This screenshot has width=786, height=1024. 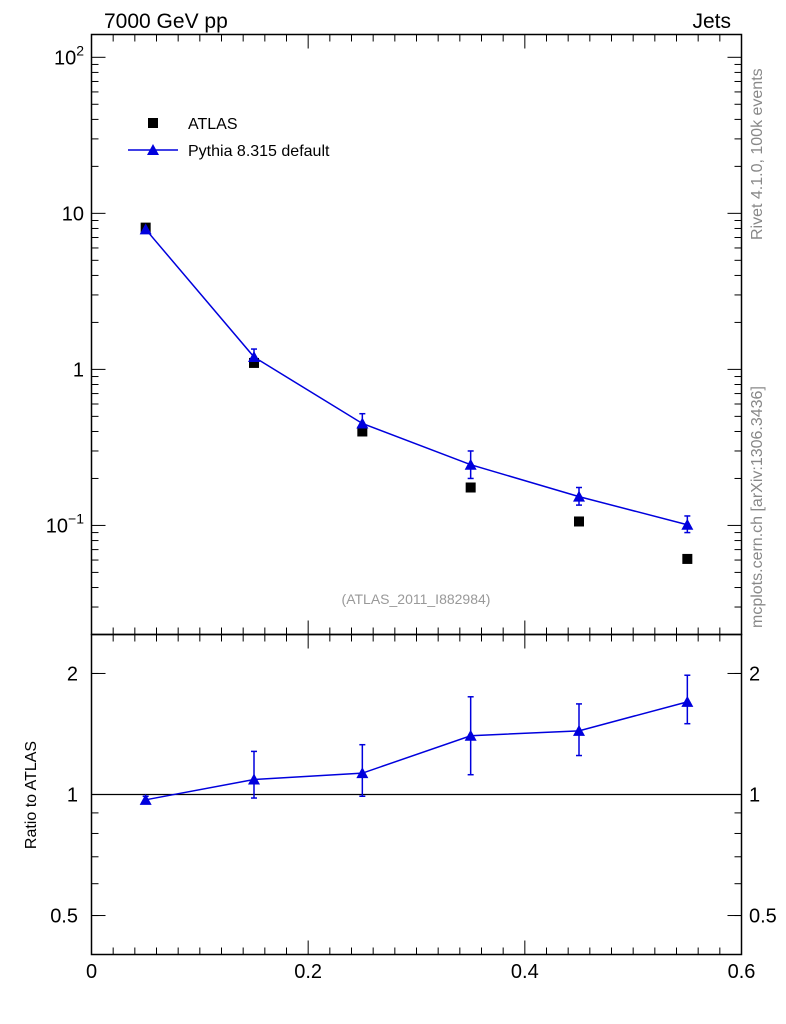 What do you see at coordinates (72, 674) in the screenshot?
I see `ratio-y-tick-label-left: 2` at bounding box center [72, 674].